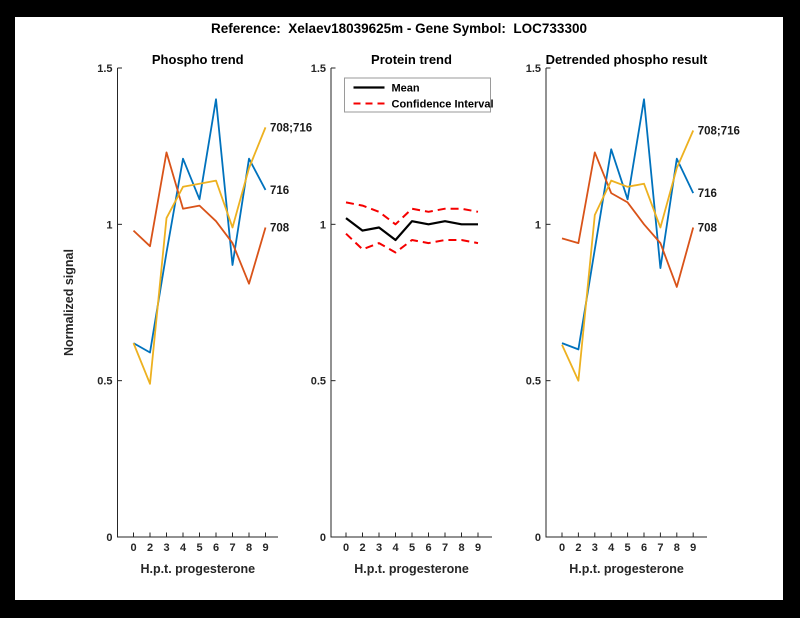 This screenshot has height=618, width=800. I want to click on subplot-title: Protein trend, so click(411, 59).